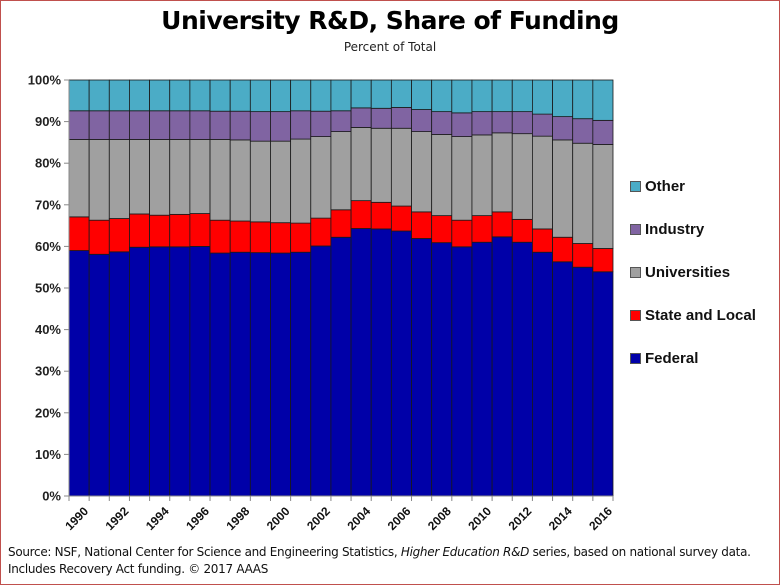 The height and width of the screenshot is (585, 780). I want to click on chart-subtitle: Percent of Total, so click(390, 47).